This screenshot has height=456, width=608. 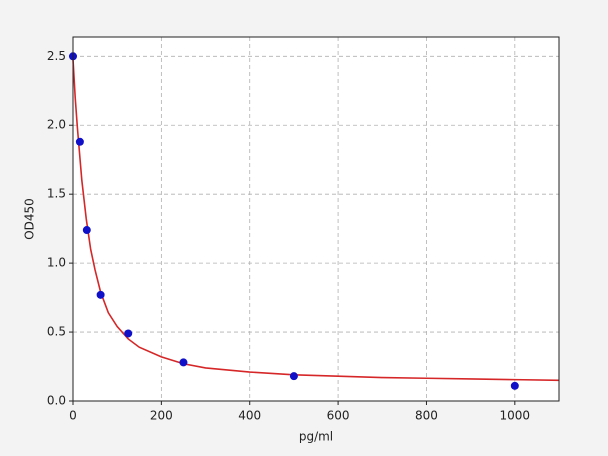 What do you see at coordinates (73, 416) in the screenshot?
I see `x-tick-label: 0` at bounding box center [73, 416].